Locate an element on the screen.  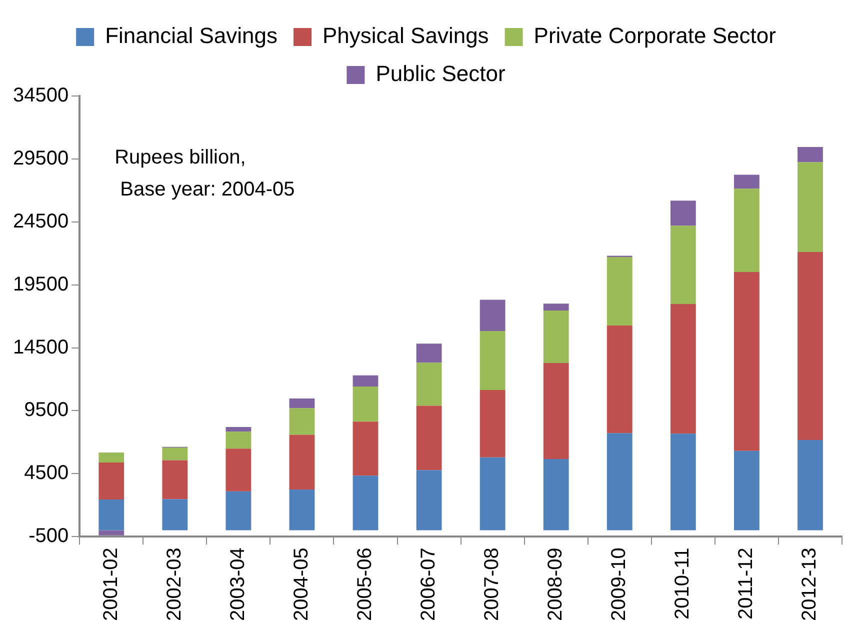
x-tick-label: 2008-09 is located at coordinates (555, 585).